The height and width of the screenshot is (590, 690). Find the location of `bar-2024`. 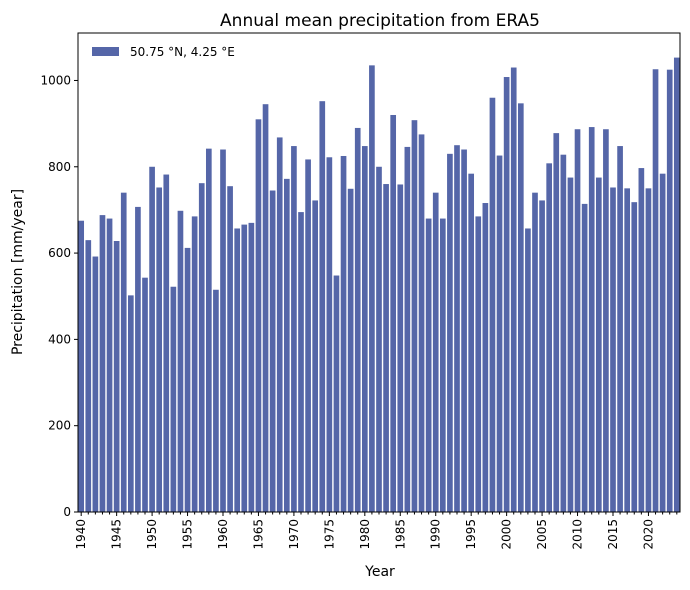

bar-2024 is located at coordinates (676, 284).